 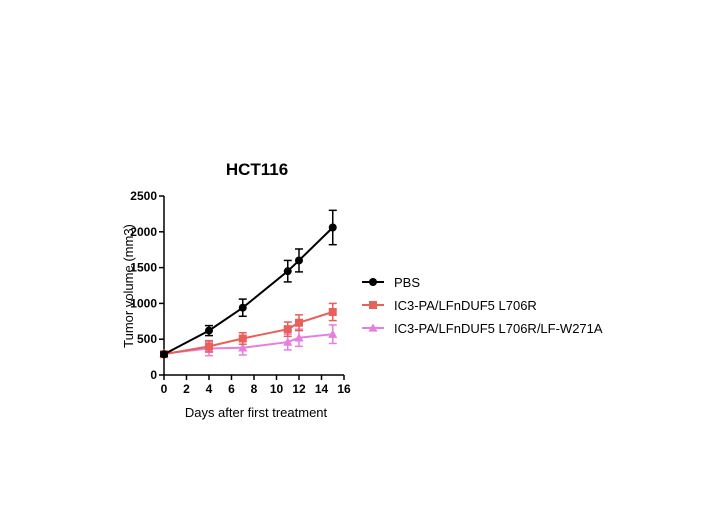 What do you see at coordinates (143, 303) in the screenshot?
I see `y-tick-label: 1000` at bounding box center [143, 303].